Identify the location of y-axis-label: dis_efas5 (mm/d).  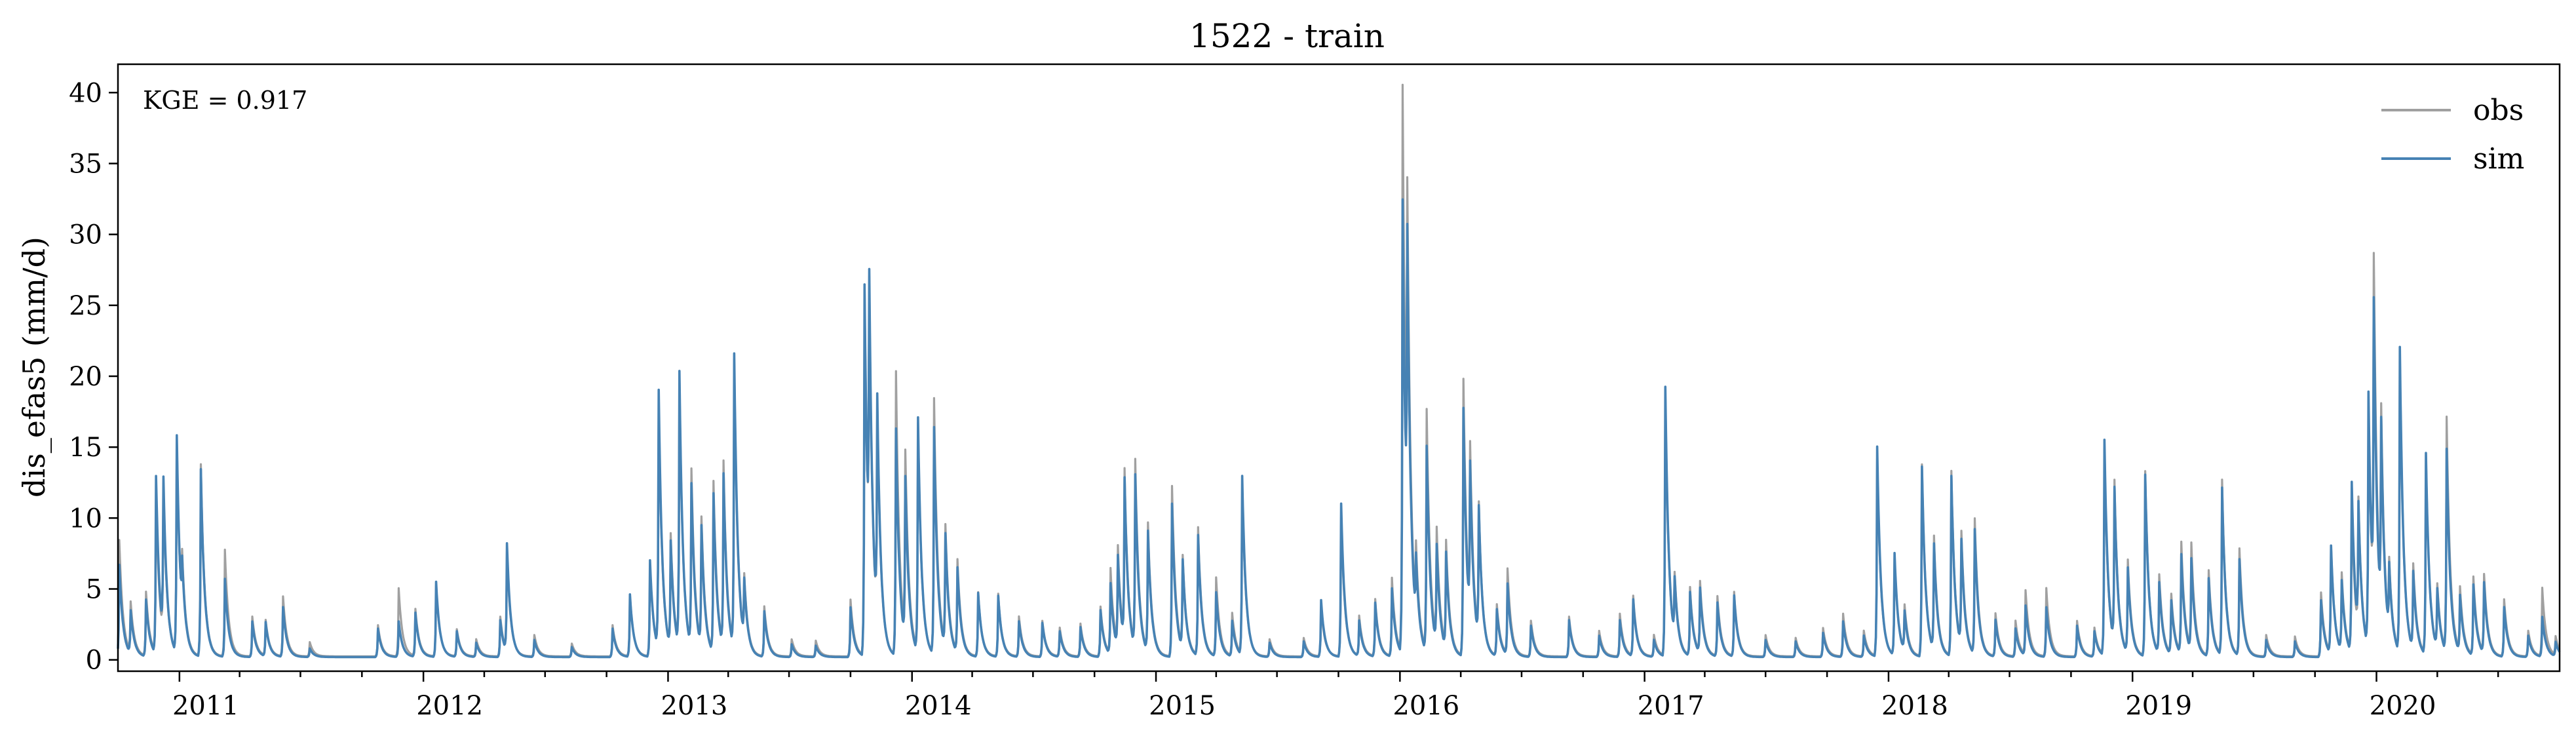
(34, 367).